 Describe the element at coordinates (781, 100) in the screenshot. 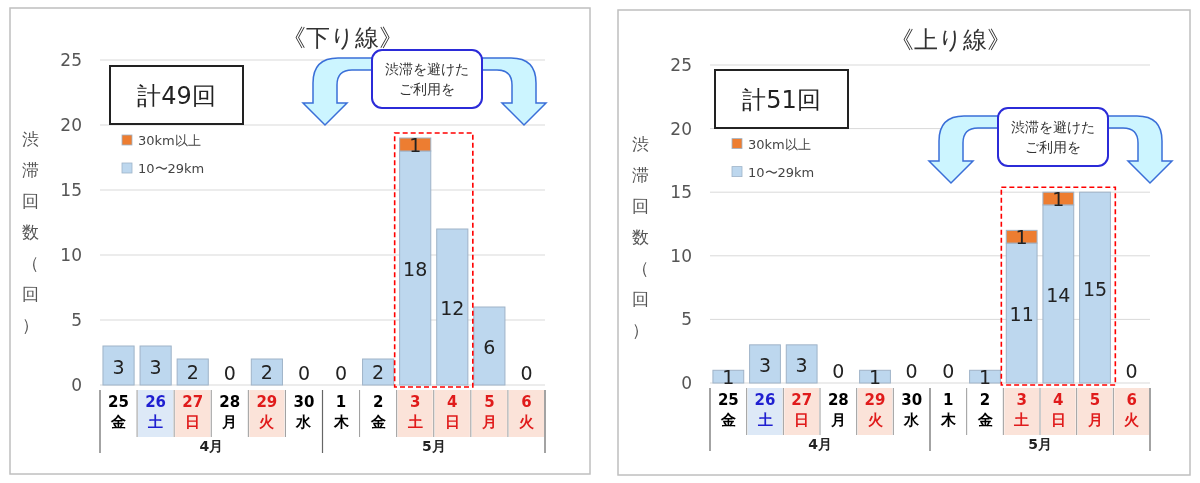

I see `annotation: 計51回` at that location.